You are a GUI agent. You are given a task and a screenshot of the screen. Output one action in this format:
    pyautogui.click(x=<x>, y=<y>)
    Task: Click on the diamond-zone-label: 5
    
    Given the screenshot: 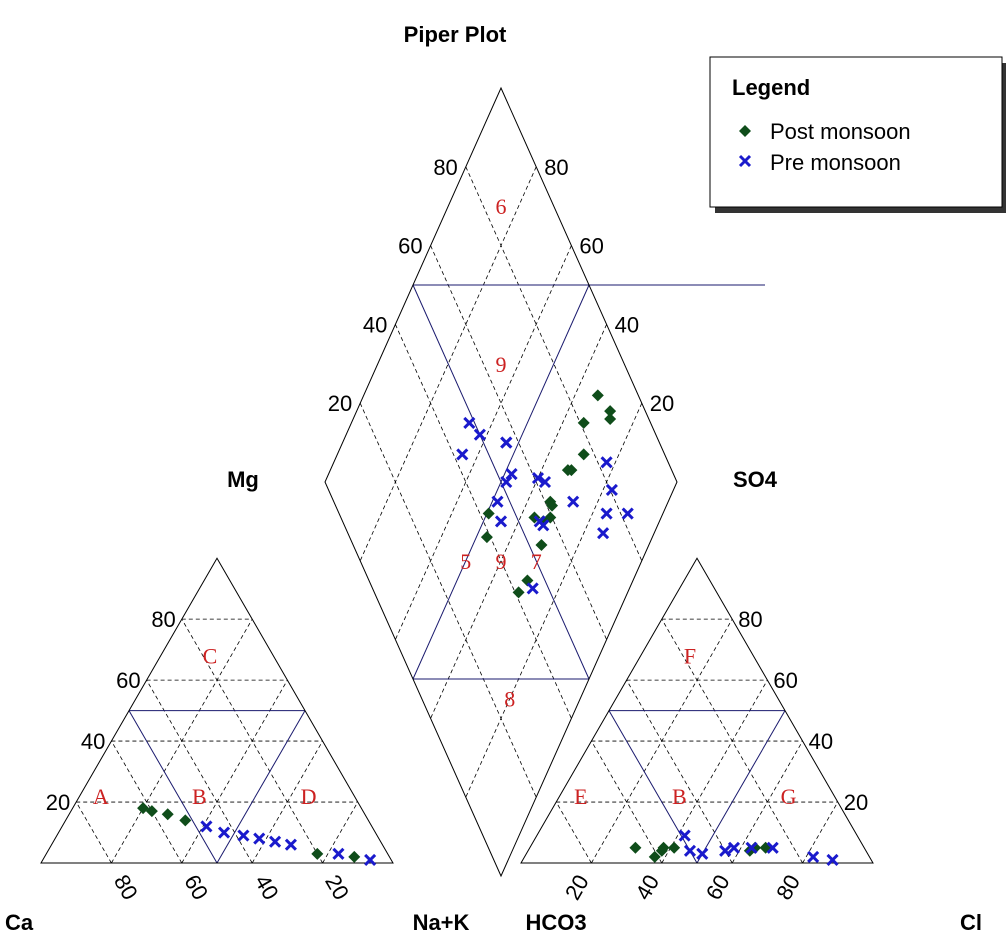 What is the action you would take?
    pyautogui.click(x=465, y=561)
    